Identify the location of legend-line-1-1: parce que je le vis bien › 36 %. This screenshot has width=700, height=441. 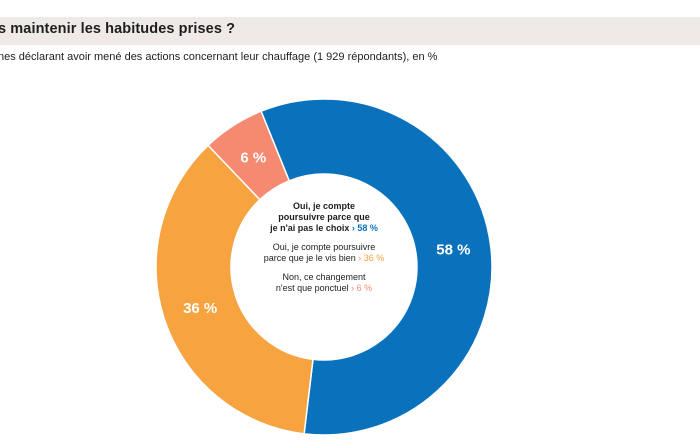
(324, 258).